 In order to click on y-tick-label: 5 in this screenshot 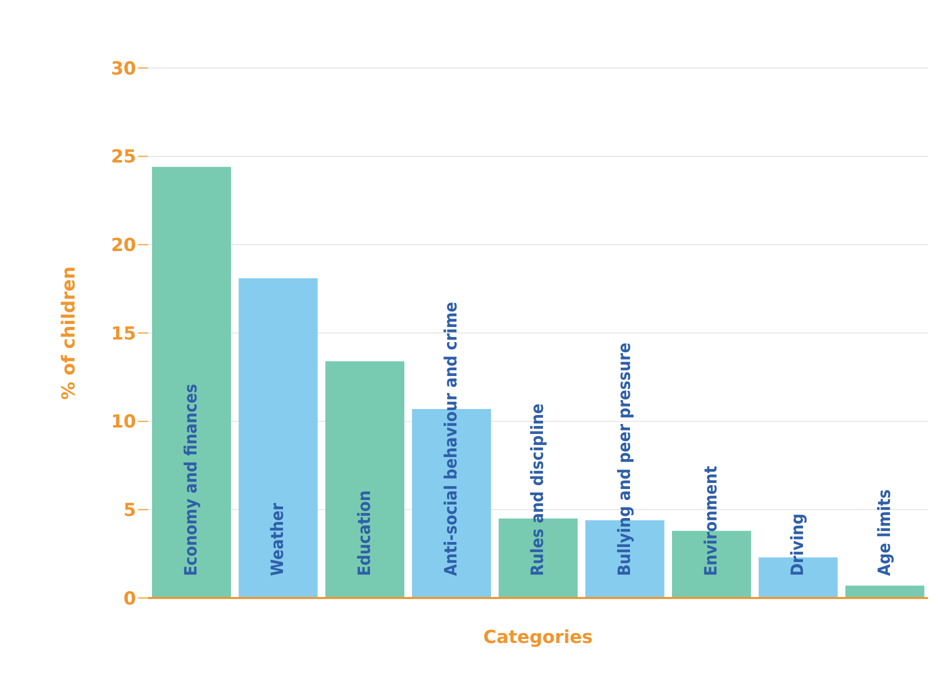, I will do `click(129, 511)`.